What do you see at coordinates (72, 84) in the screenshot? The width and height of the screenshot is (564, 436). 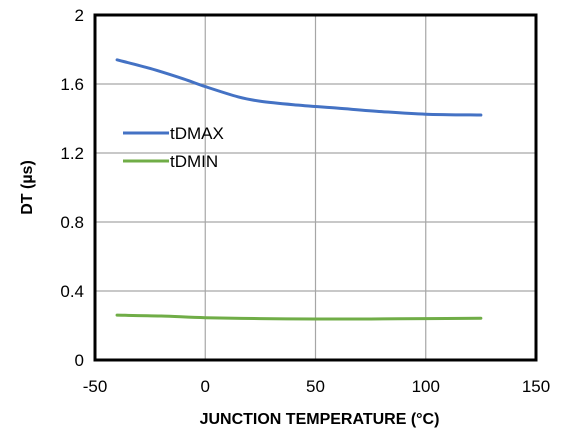 I see `y-tick-label: 1.6` at bounding box center [72, 84].